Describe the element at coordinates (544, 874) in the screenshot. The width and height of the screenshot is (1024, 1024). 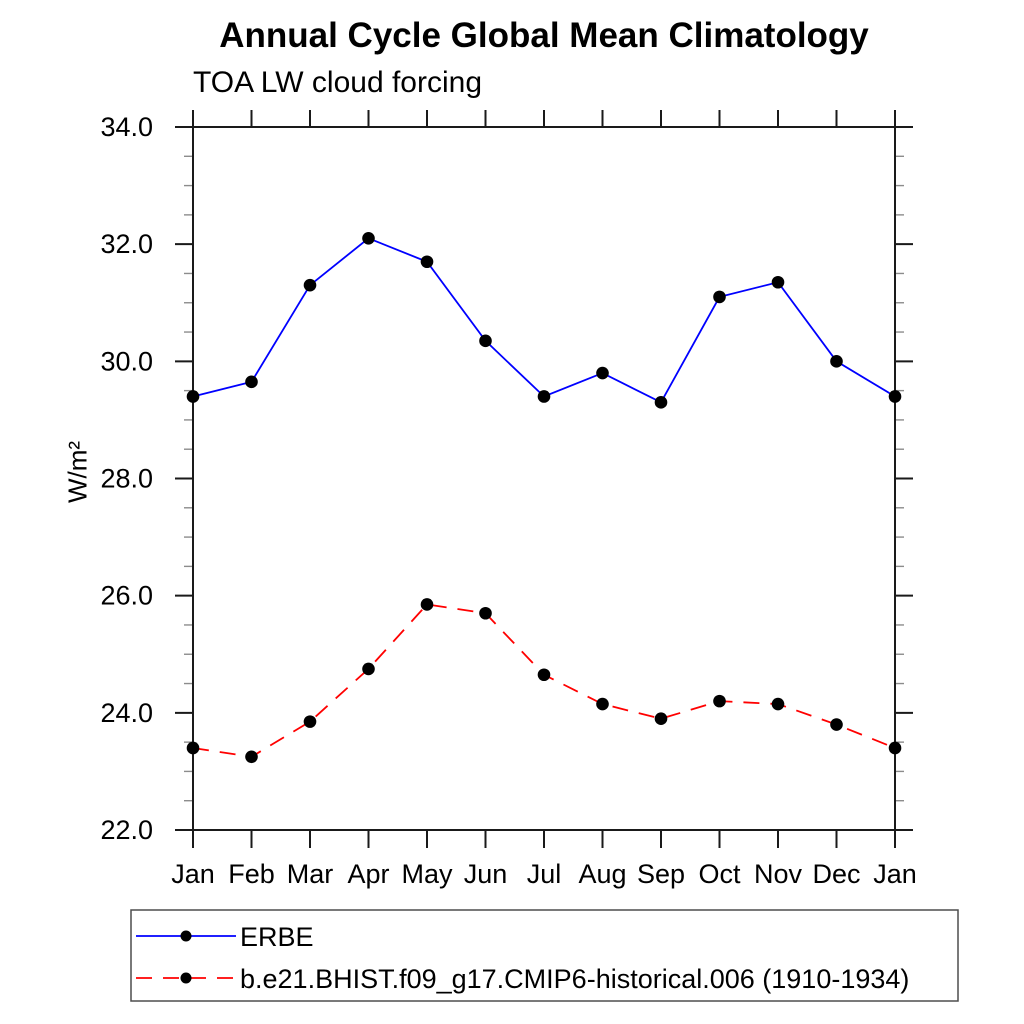
I see `x-tick-label: Jul` at that location.